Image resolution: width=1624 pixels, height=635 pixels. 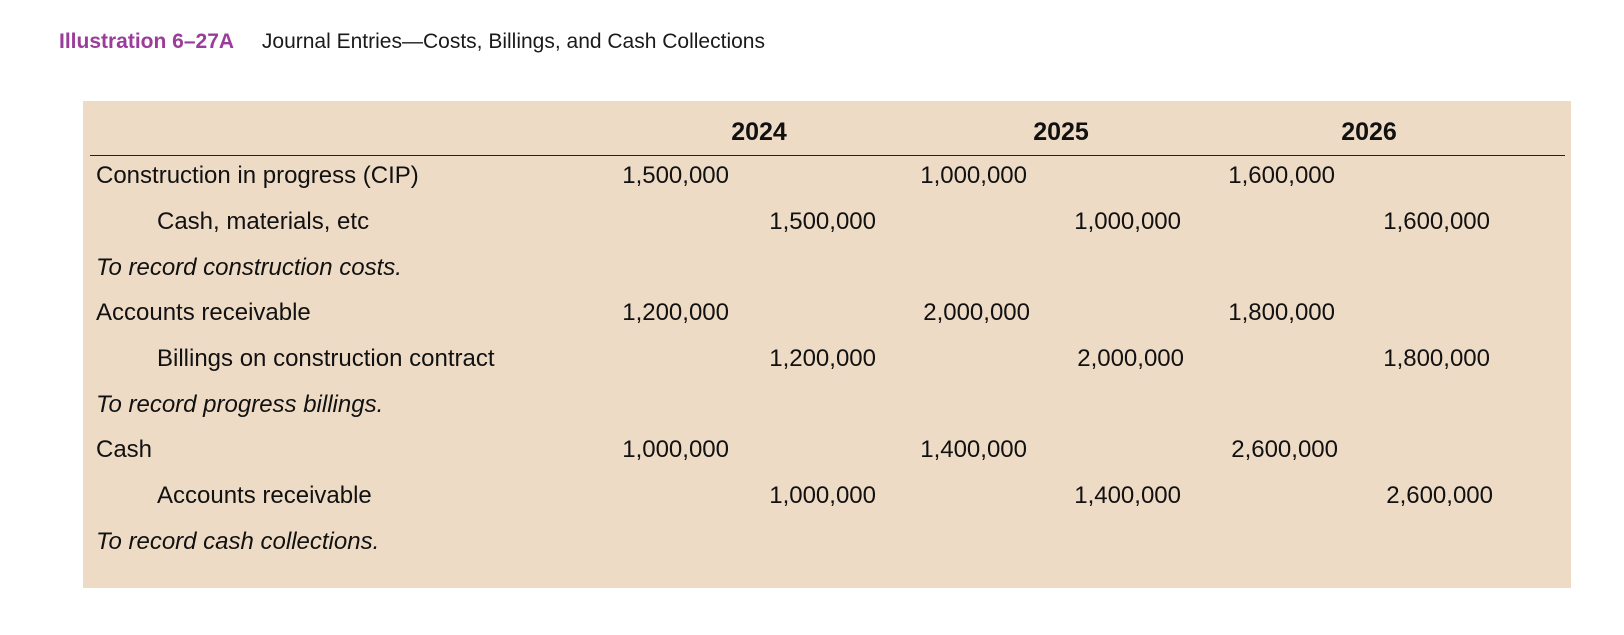 I want to click on credit-amount-2026: 1,800,000, so click(x=1436, y=358).